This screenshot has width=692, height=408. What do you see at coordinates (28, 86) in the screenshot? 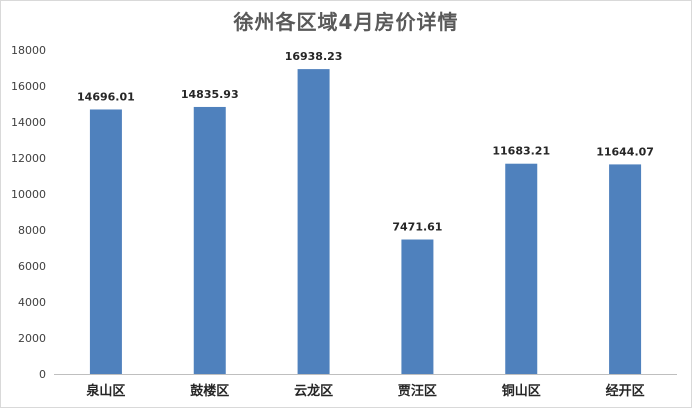
I see `y-tick-label: 16000` at bounding box center [28, 86].